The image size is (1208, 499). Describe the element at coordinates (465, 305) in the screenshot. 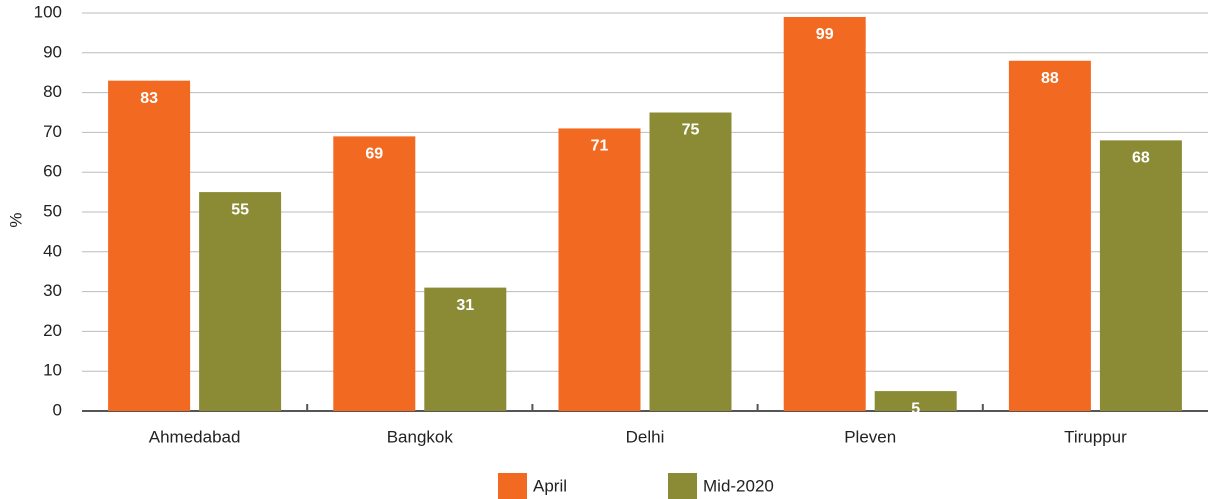

I see `value-label: 31` at that location.